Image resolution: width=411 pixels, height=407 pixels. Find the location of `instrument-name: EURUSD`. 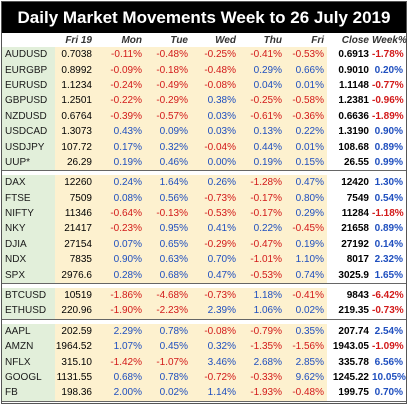

instrument-name: EURUSD is located at coordinates (28, 85).